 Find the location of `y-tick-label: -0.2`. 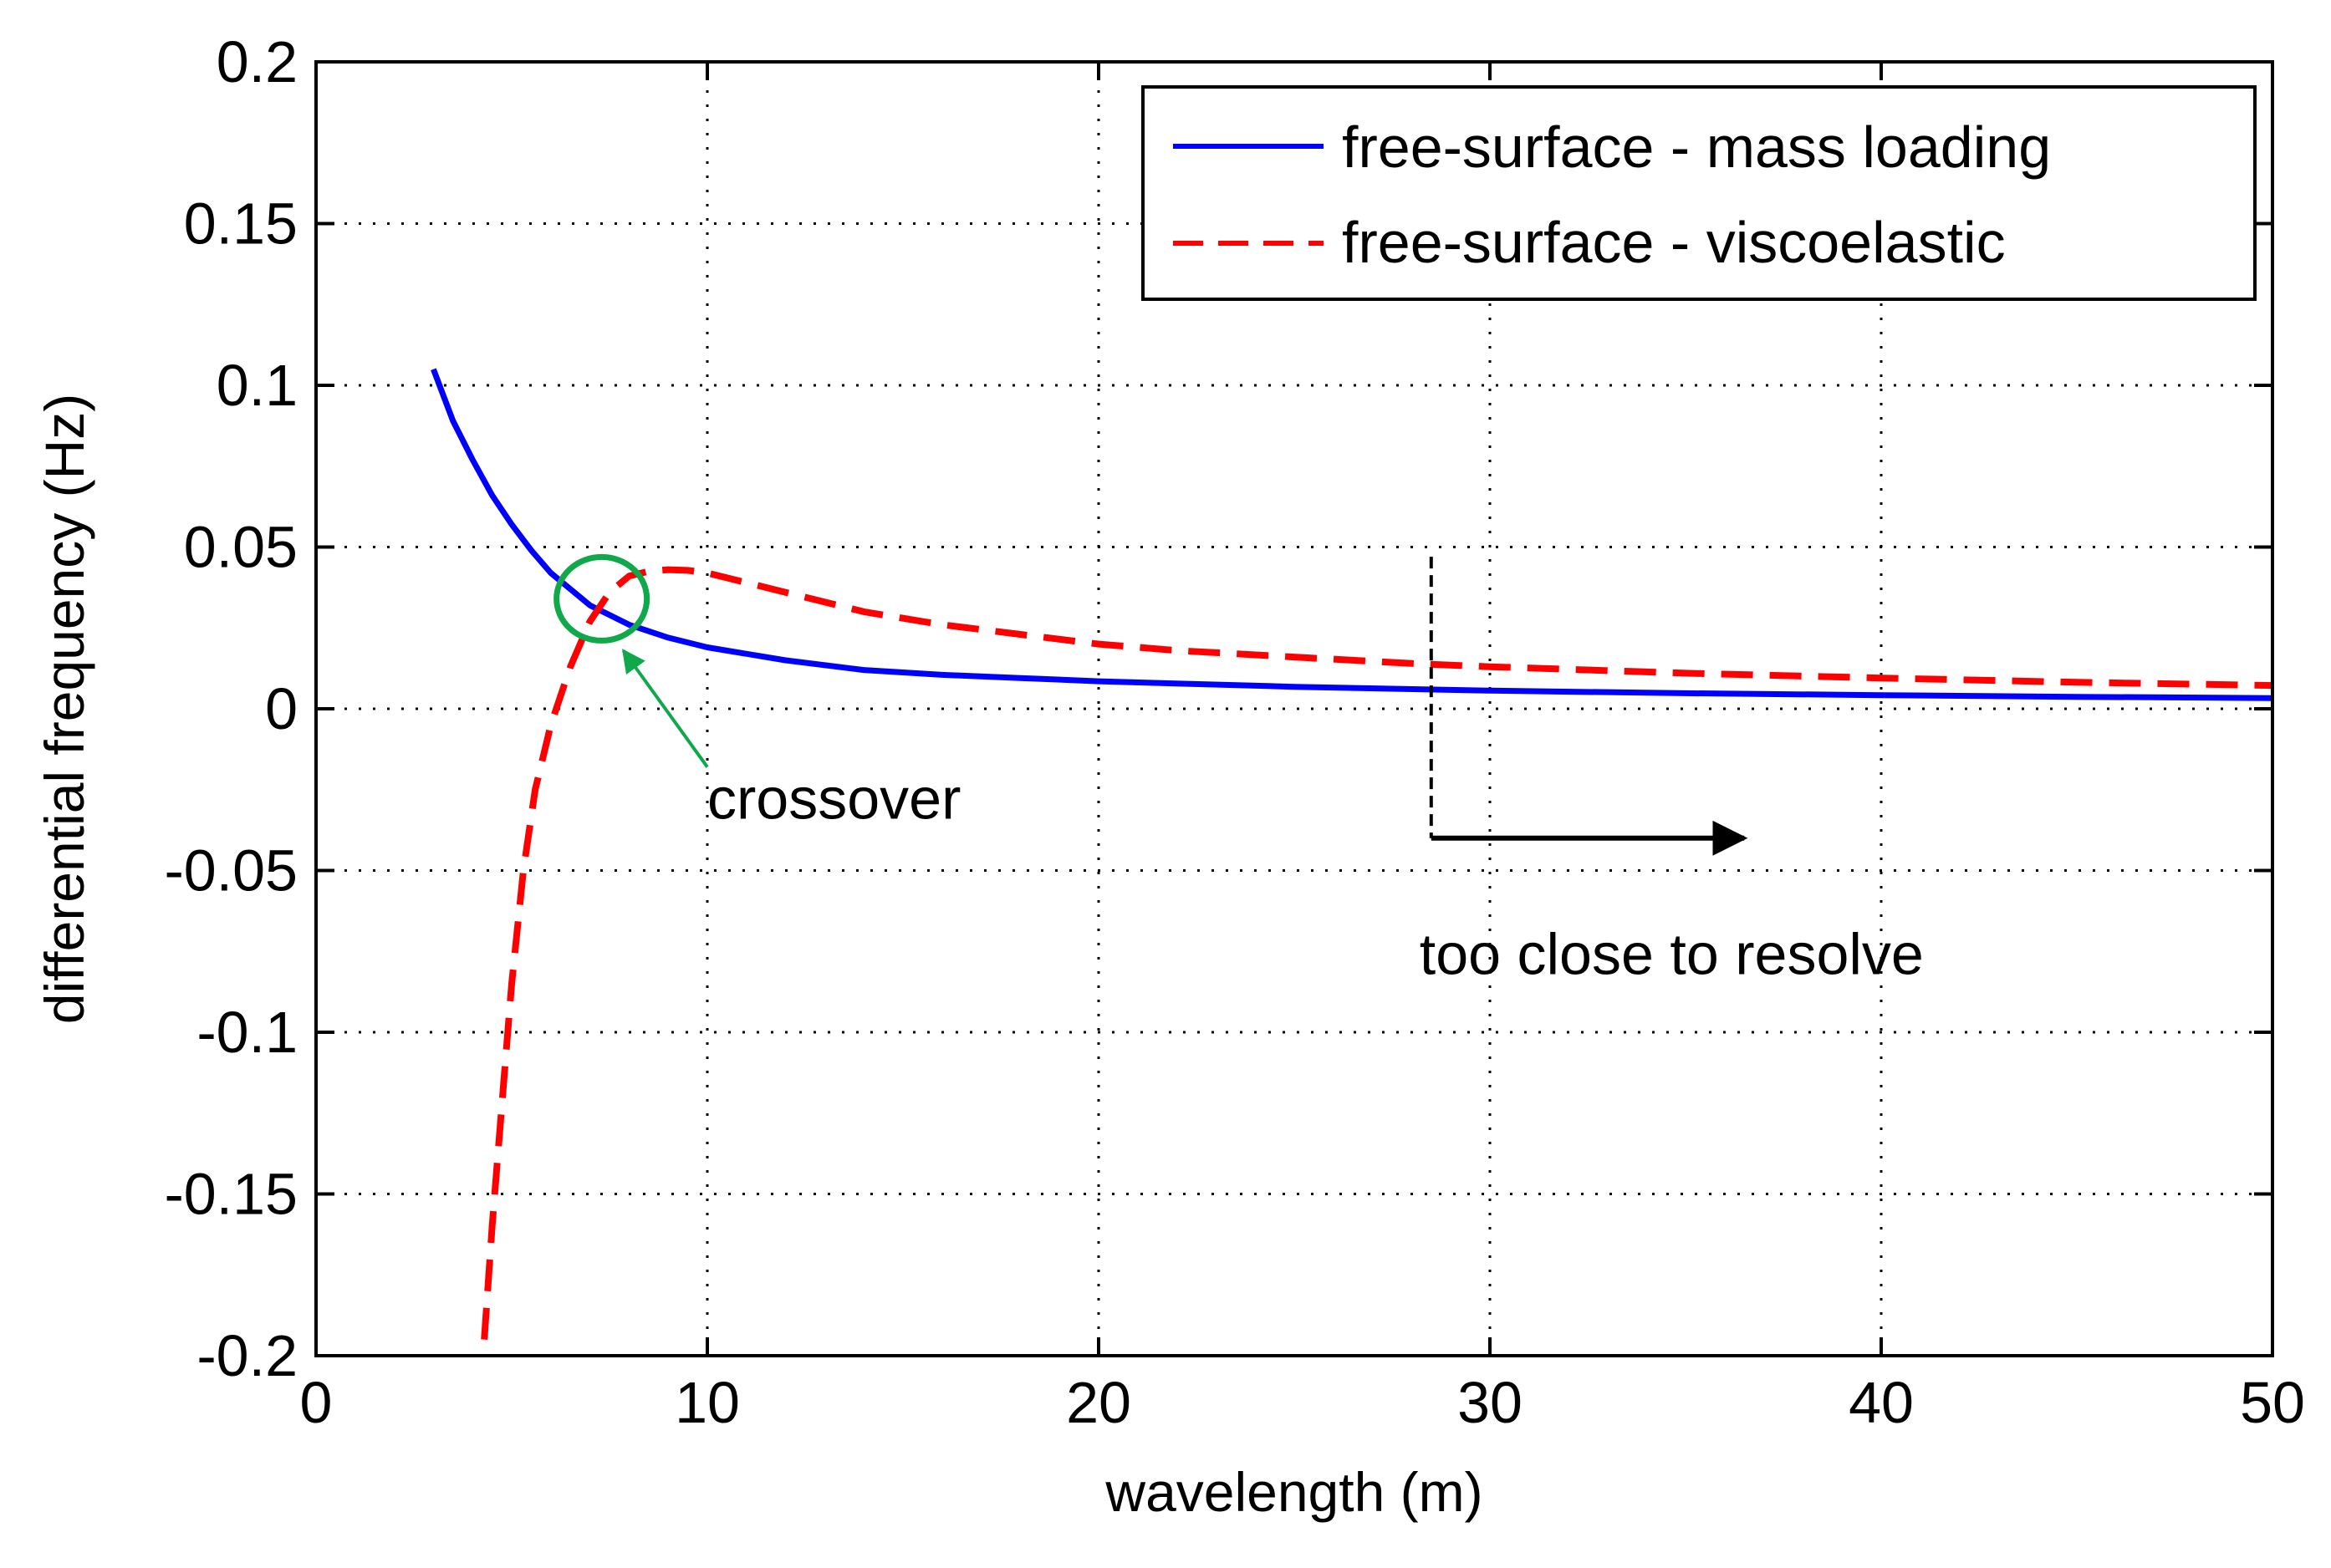

y-tick-label: -0.2 is located at coordinates (247, 1355).